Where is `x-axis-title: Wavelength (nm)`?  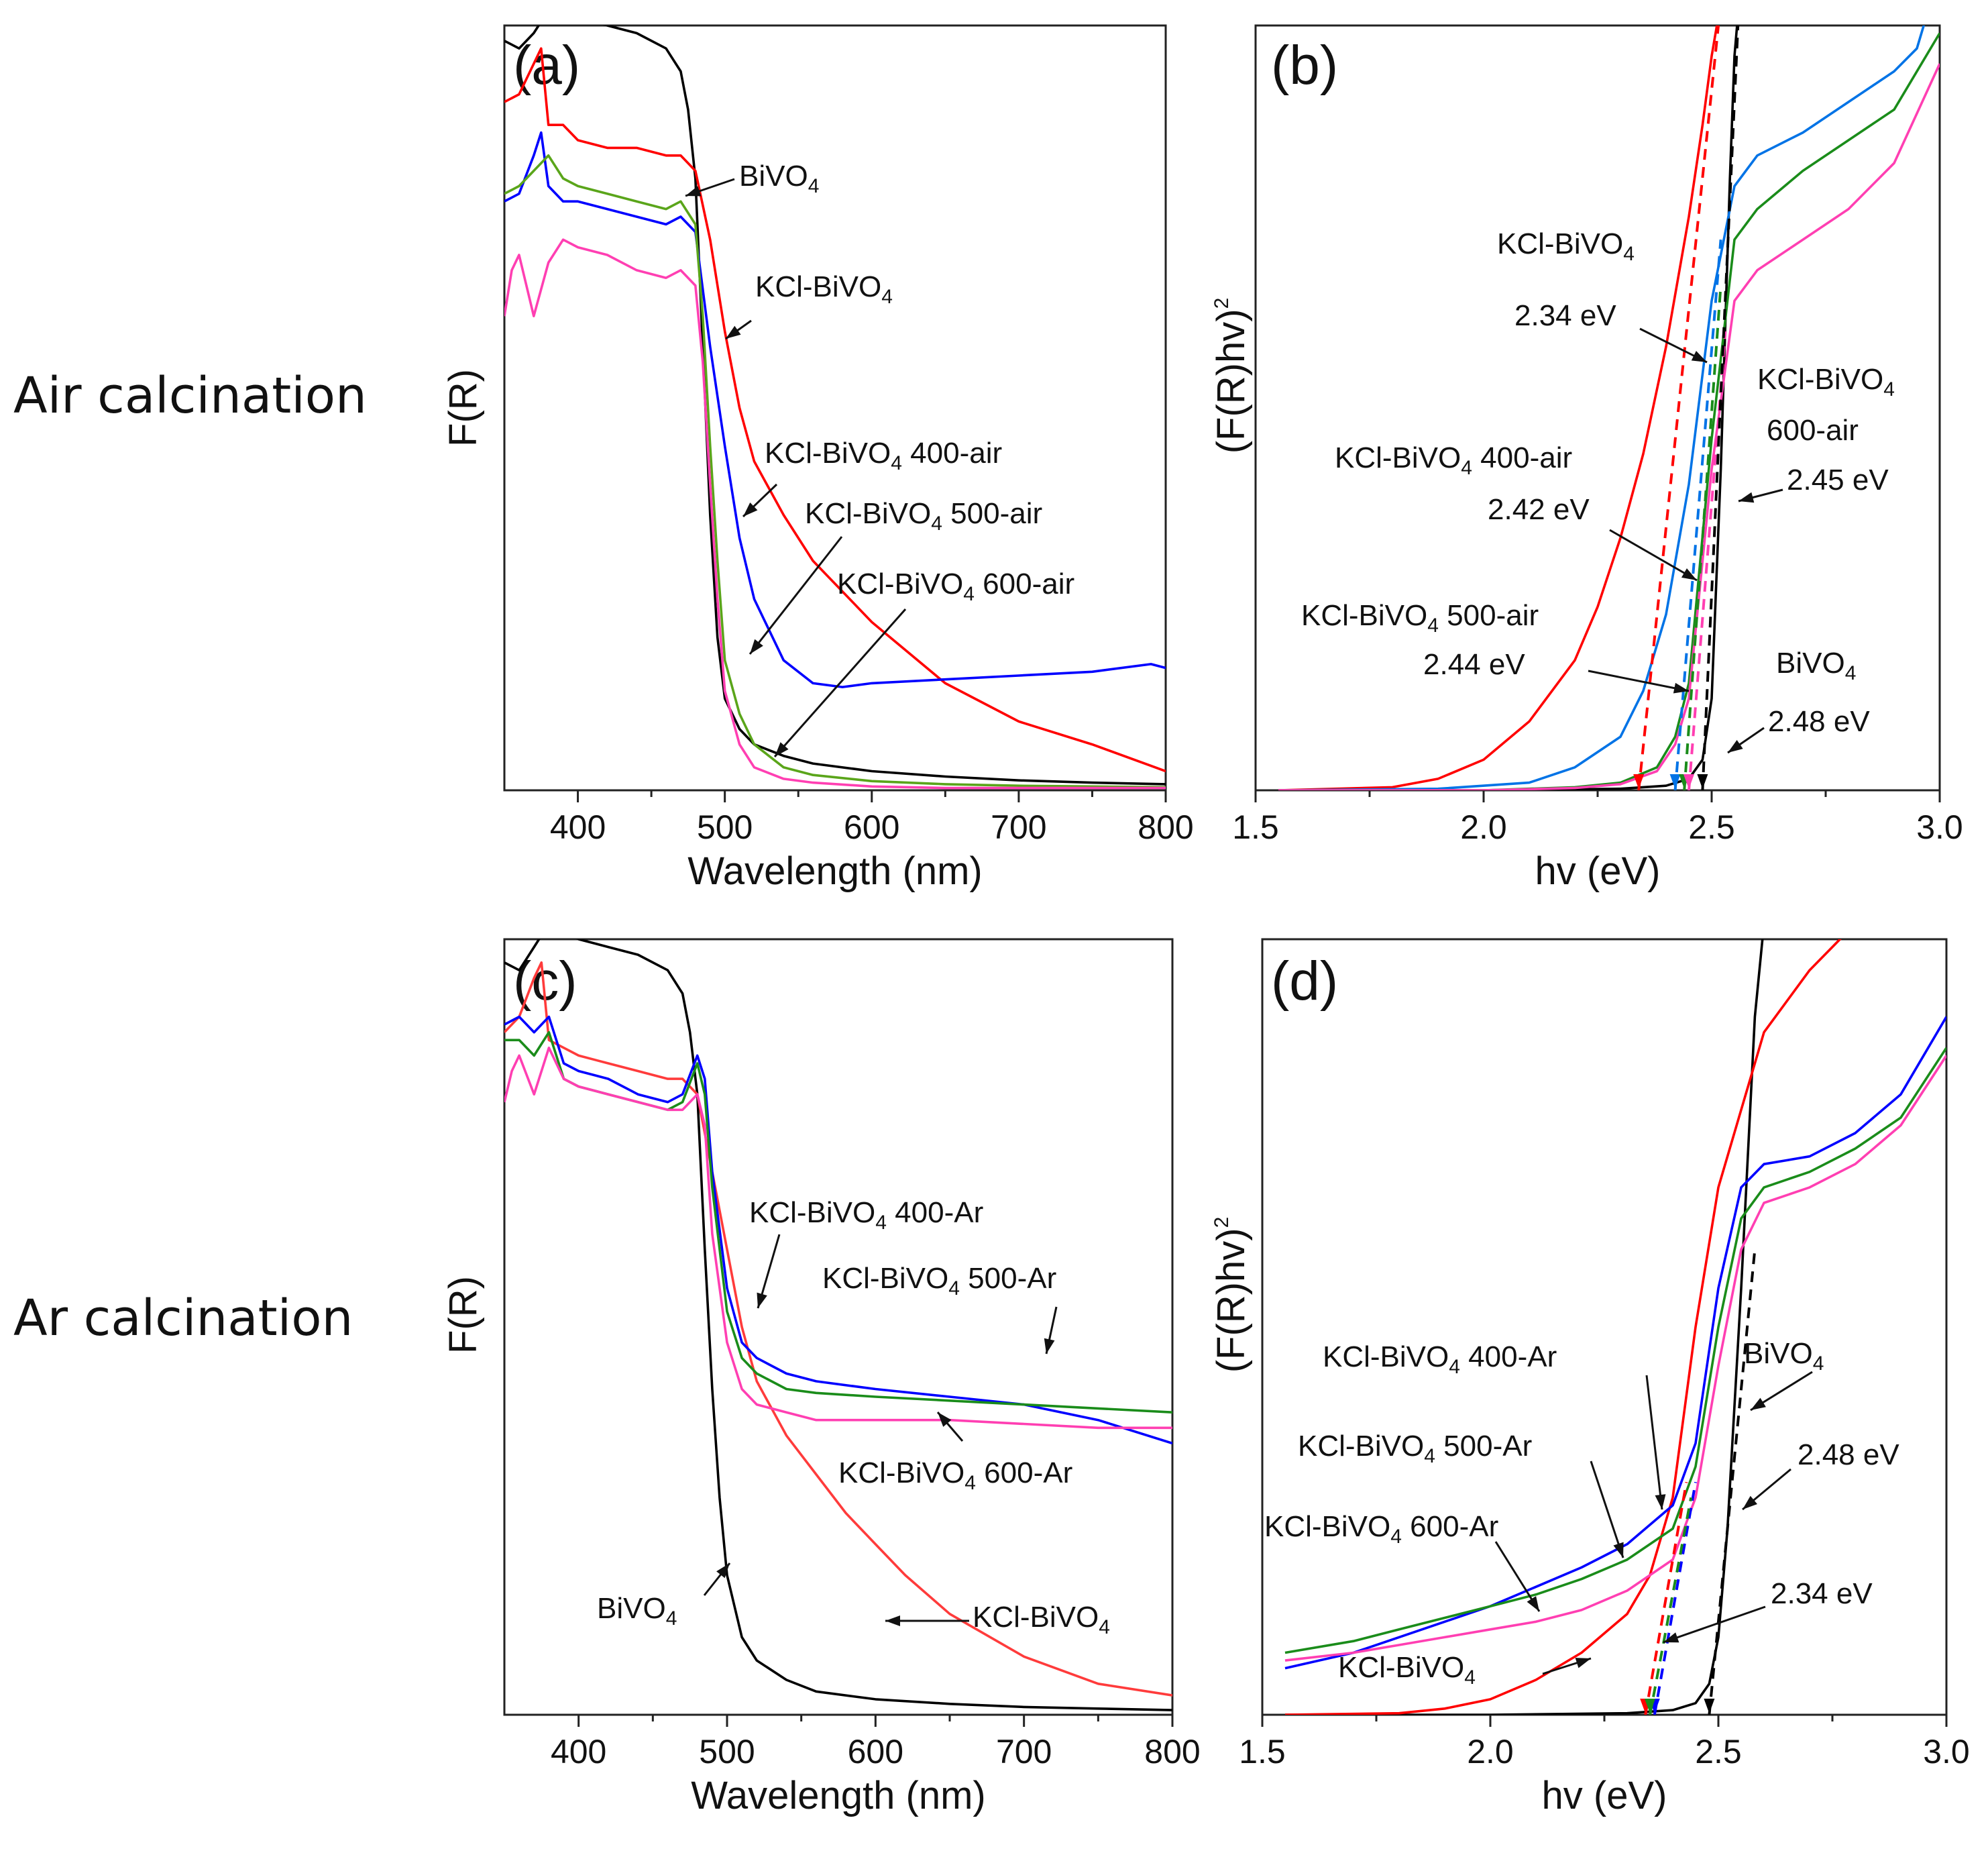
x-axis-title: Wavelength (nm) is located at coordinates (838, 1795).